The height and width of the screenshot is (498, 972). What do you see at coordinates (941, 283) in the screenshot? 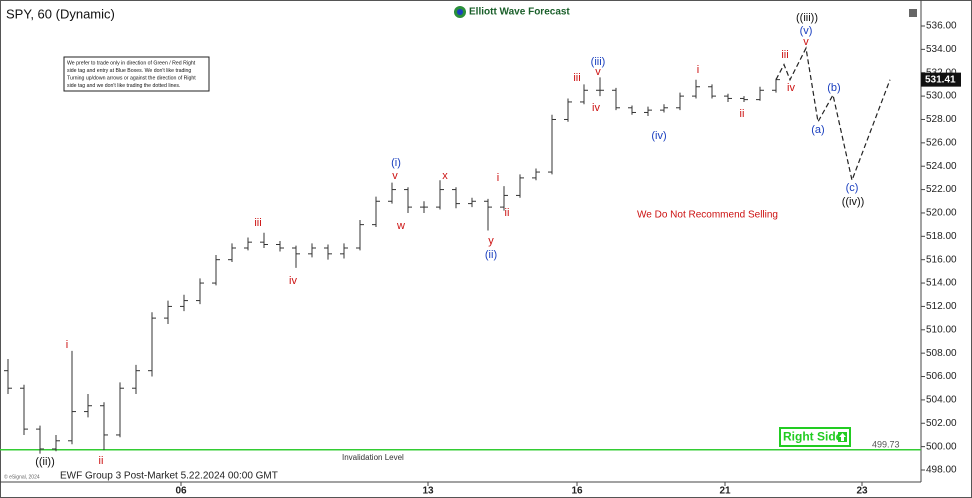
I see `y-tick-label: 514.00` at bounding box center [941, 283].